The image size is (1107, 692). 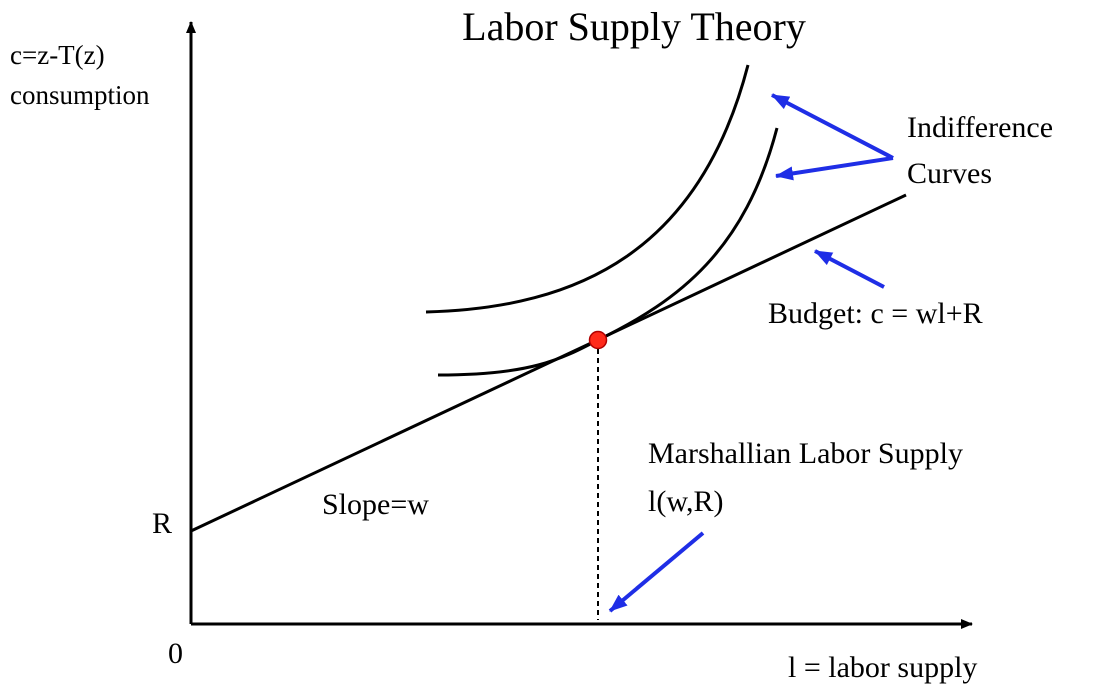 I want to click on y-axis-label-line2: consumption, so click(x=80, y=95).